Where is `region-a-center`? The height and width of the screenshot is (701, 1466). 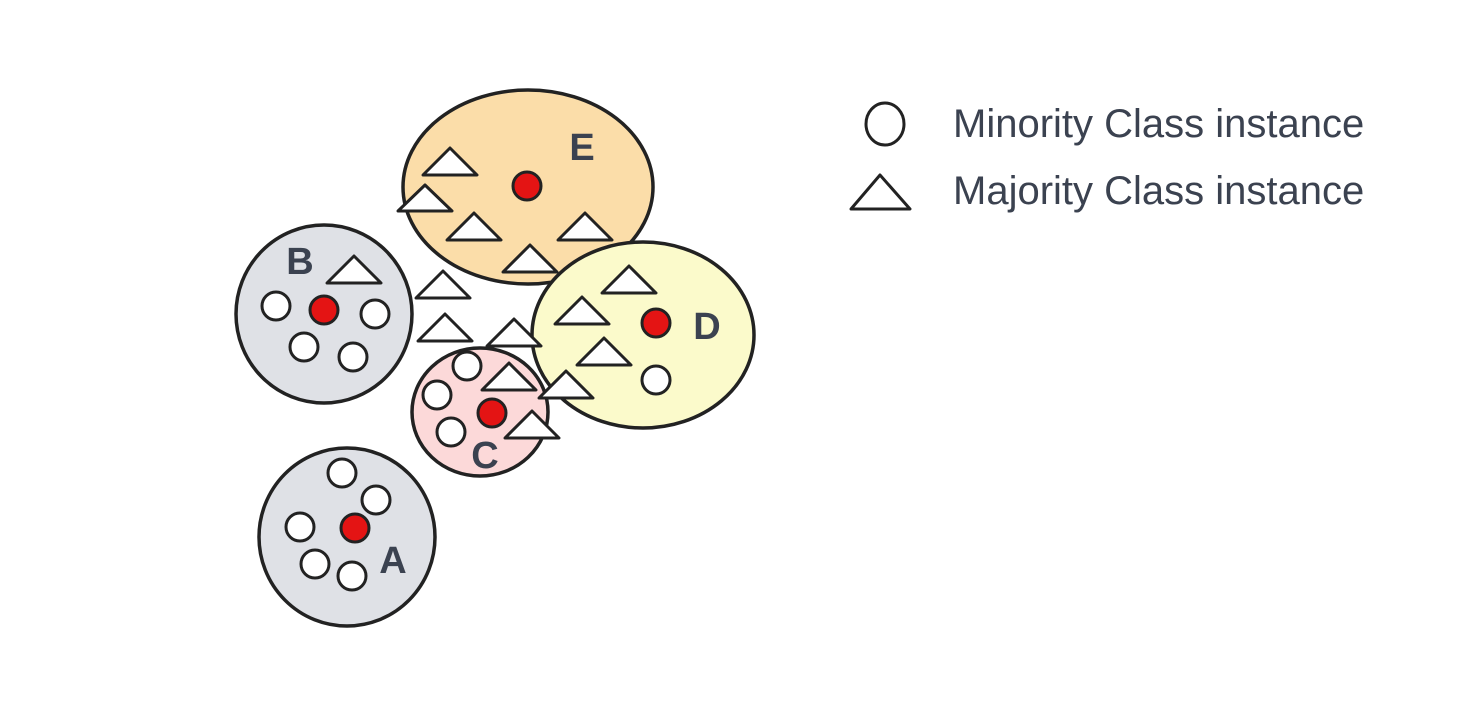 region-a-center is located at coordinates (355, 528).